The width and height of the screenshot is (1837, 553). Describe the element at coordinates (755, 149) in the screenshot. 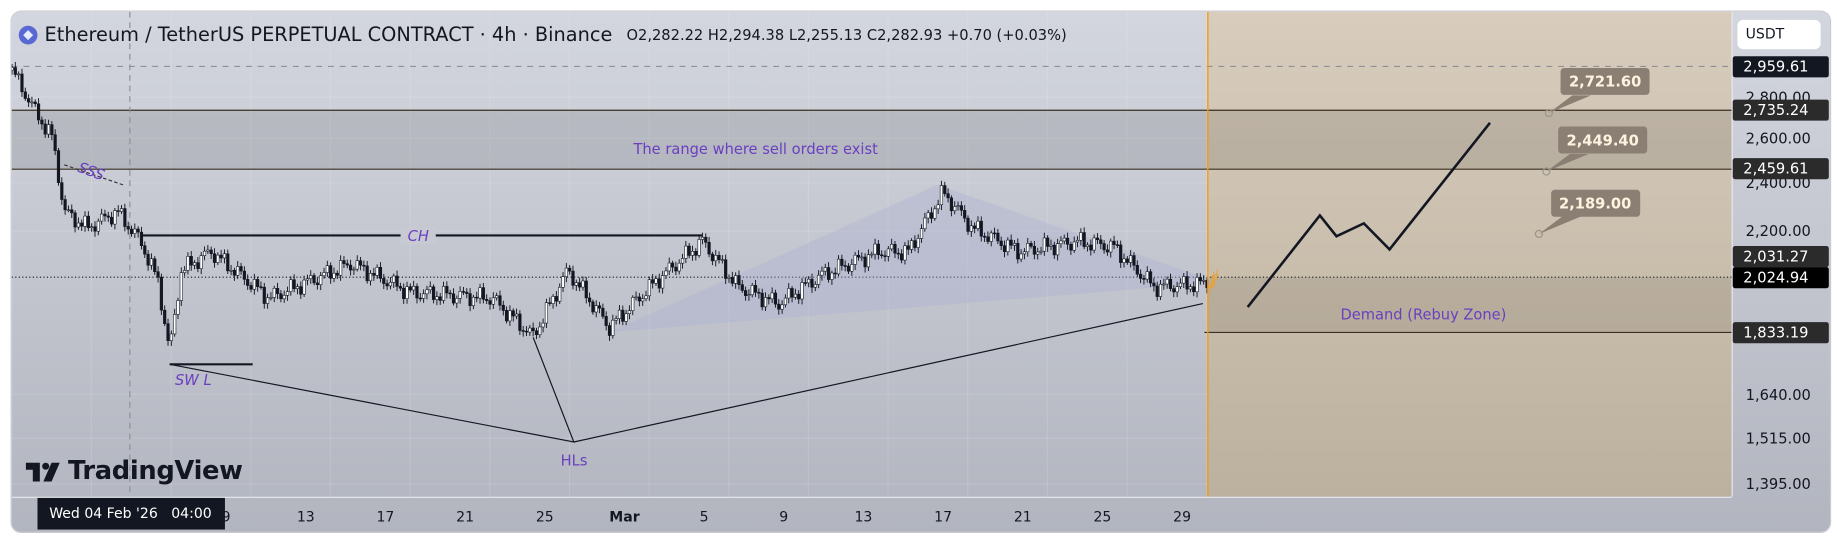

I see `sell-range-label: The range where sell orders exist` at that location.